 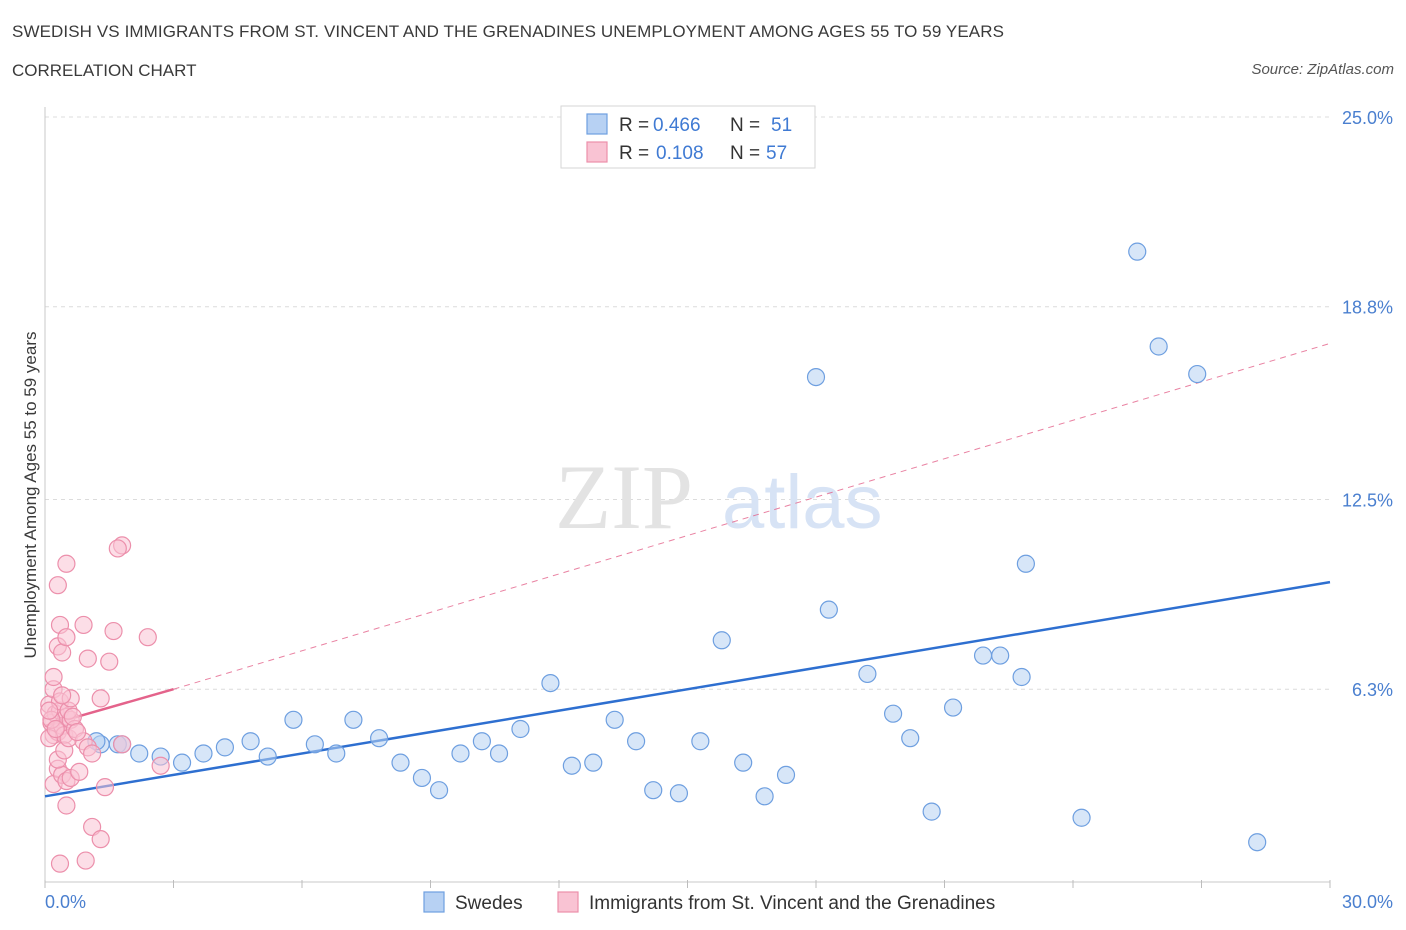 What do you see at coordinates (634, 153) in the screenshot?
I see `legend-r-label-svg: R =` at bounding box center [634, 153].